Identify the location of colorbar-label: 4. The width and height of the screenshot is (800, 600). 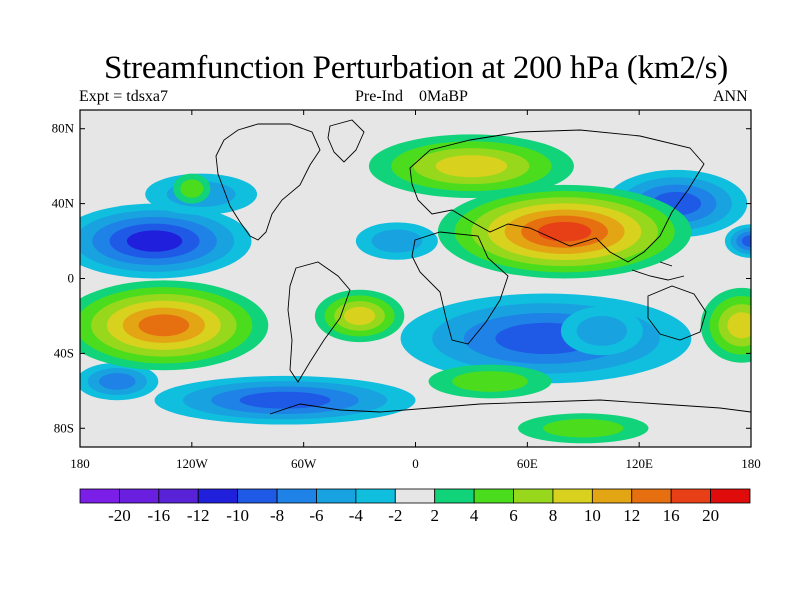
(474, 515).